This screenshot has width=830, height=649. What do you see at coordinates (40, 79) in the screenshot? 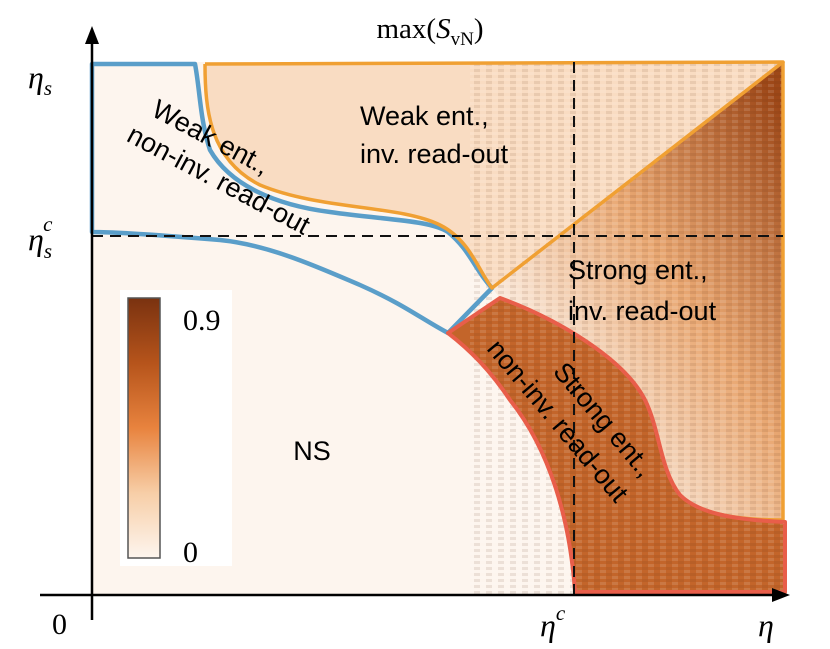
I see `y-axis-label: ηs` at bounding box center [40, 79].